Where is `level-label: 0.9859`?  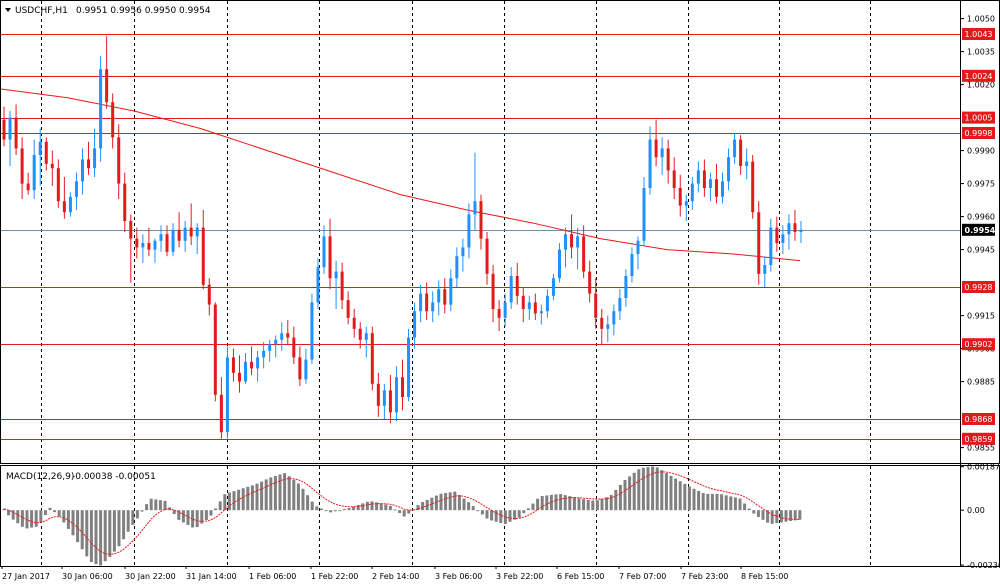
level-label: 0.9859 is located at coordinates (979, 439).